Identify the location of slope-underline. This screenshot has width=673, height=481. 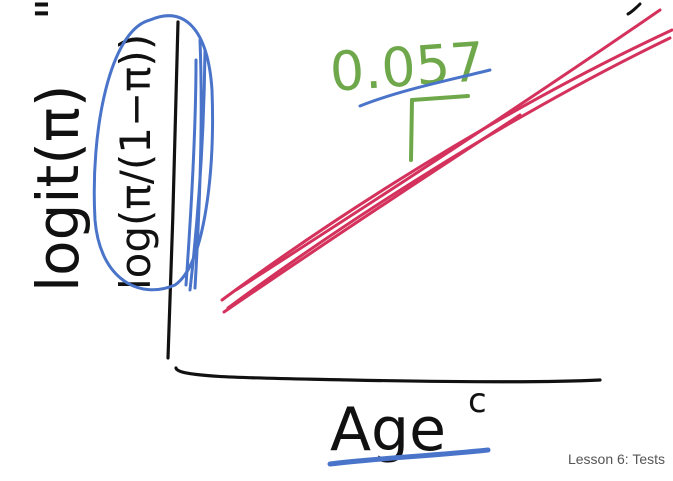
(425, 88).